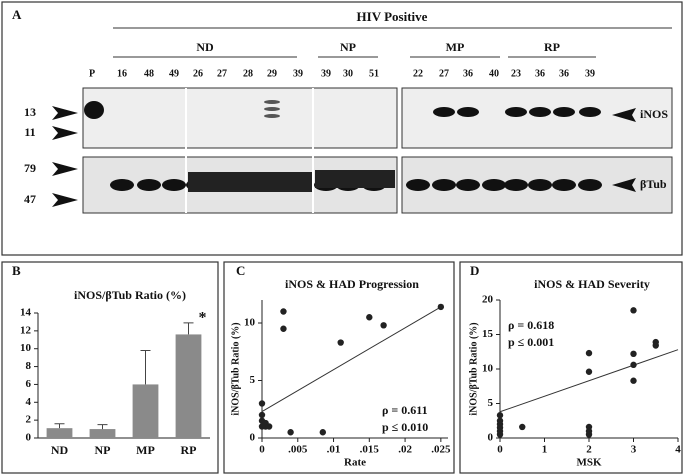 This screenshot has width=685, height=475. Describe the element at coordinates (592, 284) in the screenshot. I see `chart-title: iNOS & HAD Severity` at that location.